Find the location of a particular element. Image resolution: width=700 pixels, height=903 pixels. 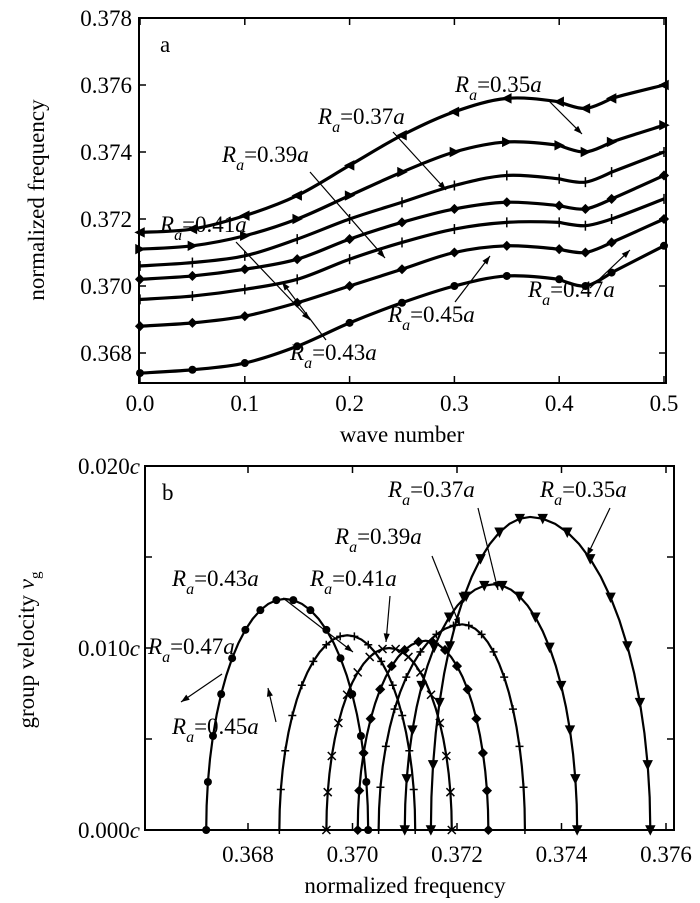

x-tick-label: 0.374 is located at coordinates (562, 854).